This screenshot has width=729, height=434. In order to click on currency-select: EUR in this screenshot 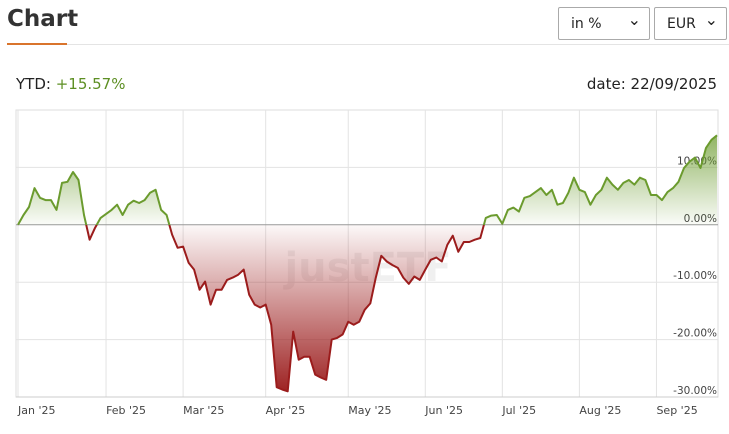, I will do `click(690, 23)`.